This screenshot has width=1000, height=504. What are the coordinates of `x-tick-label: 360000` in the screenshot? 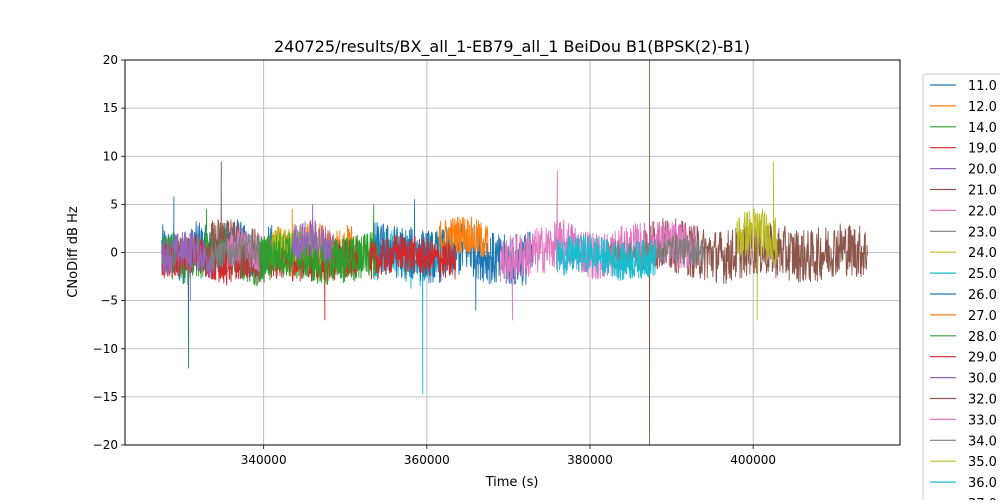 It's located at (427, 460).